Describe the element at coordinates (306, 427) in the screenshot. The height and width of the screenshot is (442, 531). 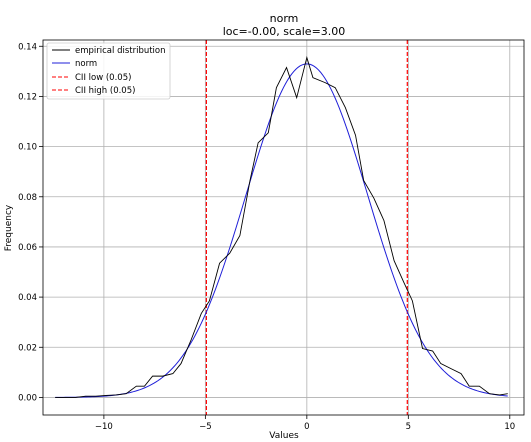
I see `x-tick-label: 0` at that location.